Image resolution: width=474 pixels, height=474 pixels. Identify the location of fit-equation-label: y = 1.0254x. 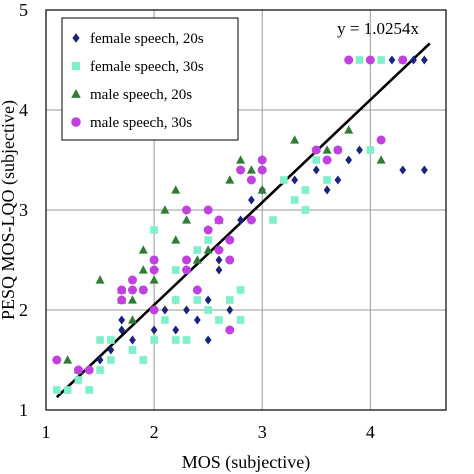
(378, 28).